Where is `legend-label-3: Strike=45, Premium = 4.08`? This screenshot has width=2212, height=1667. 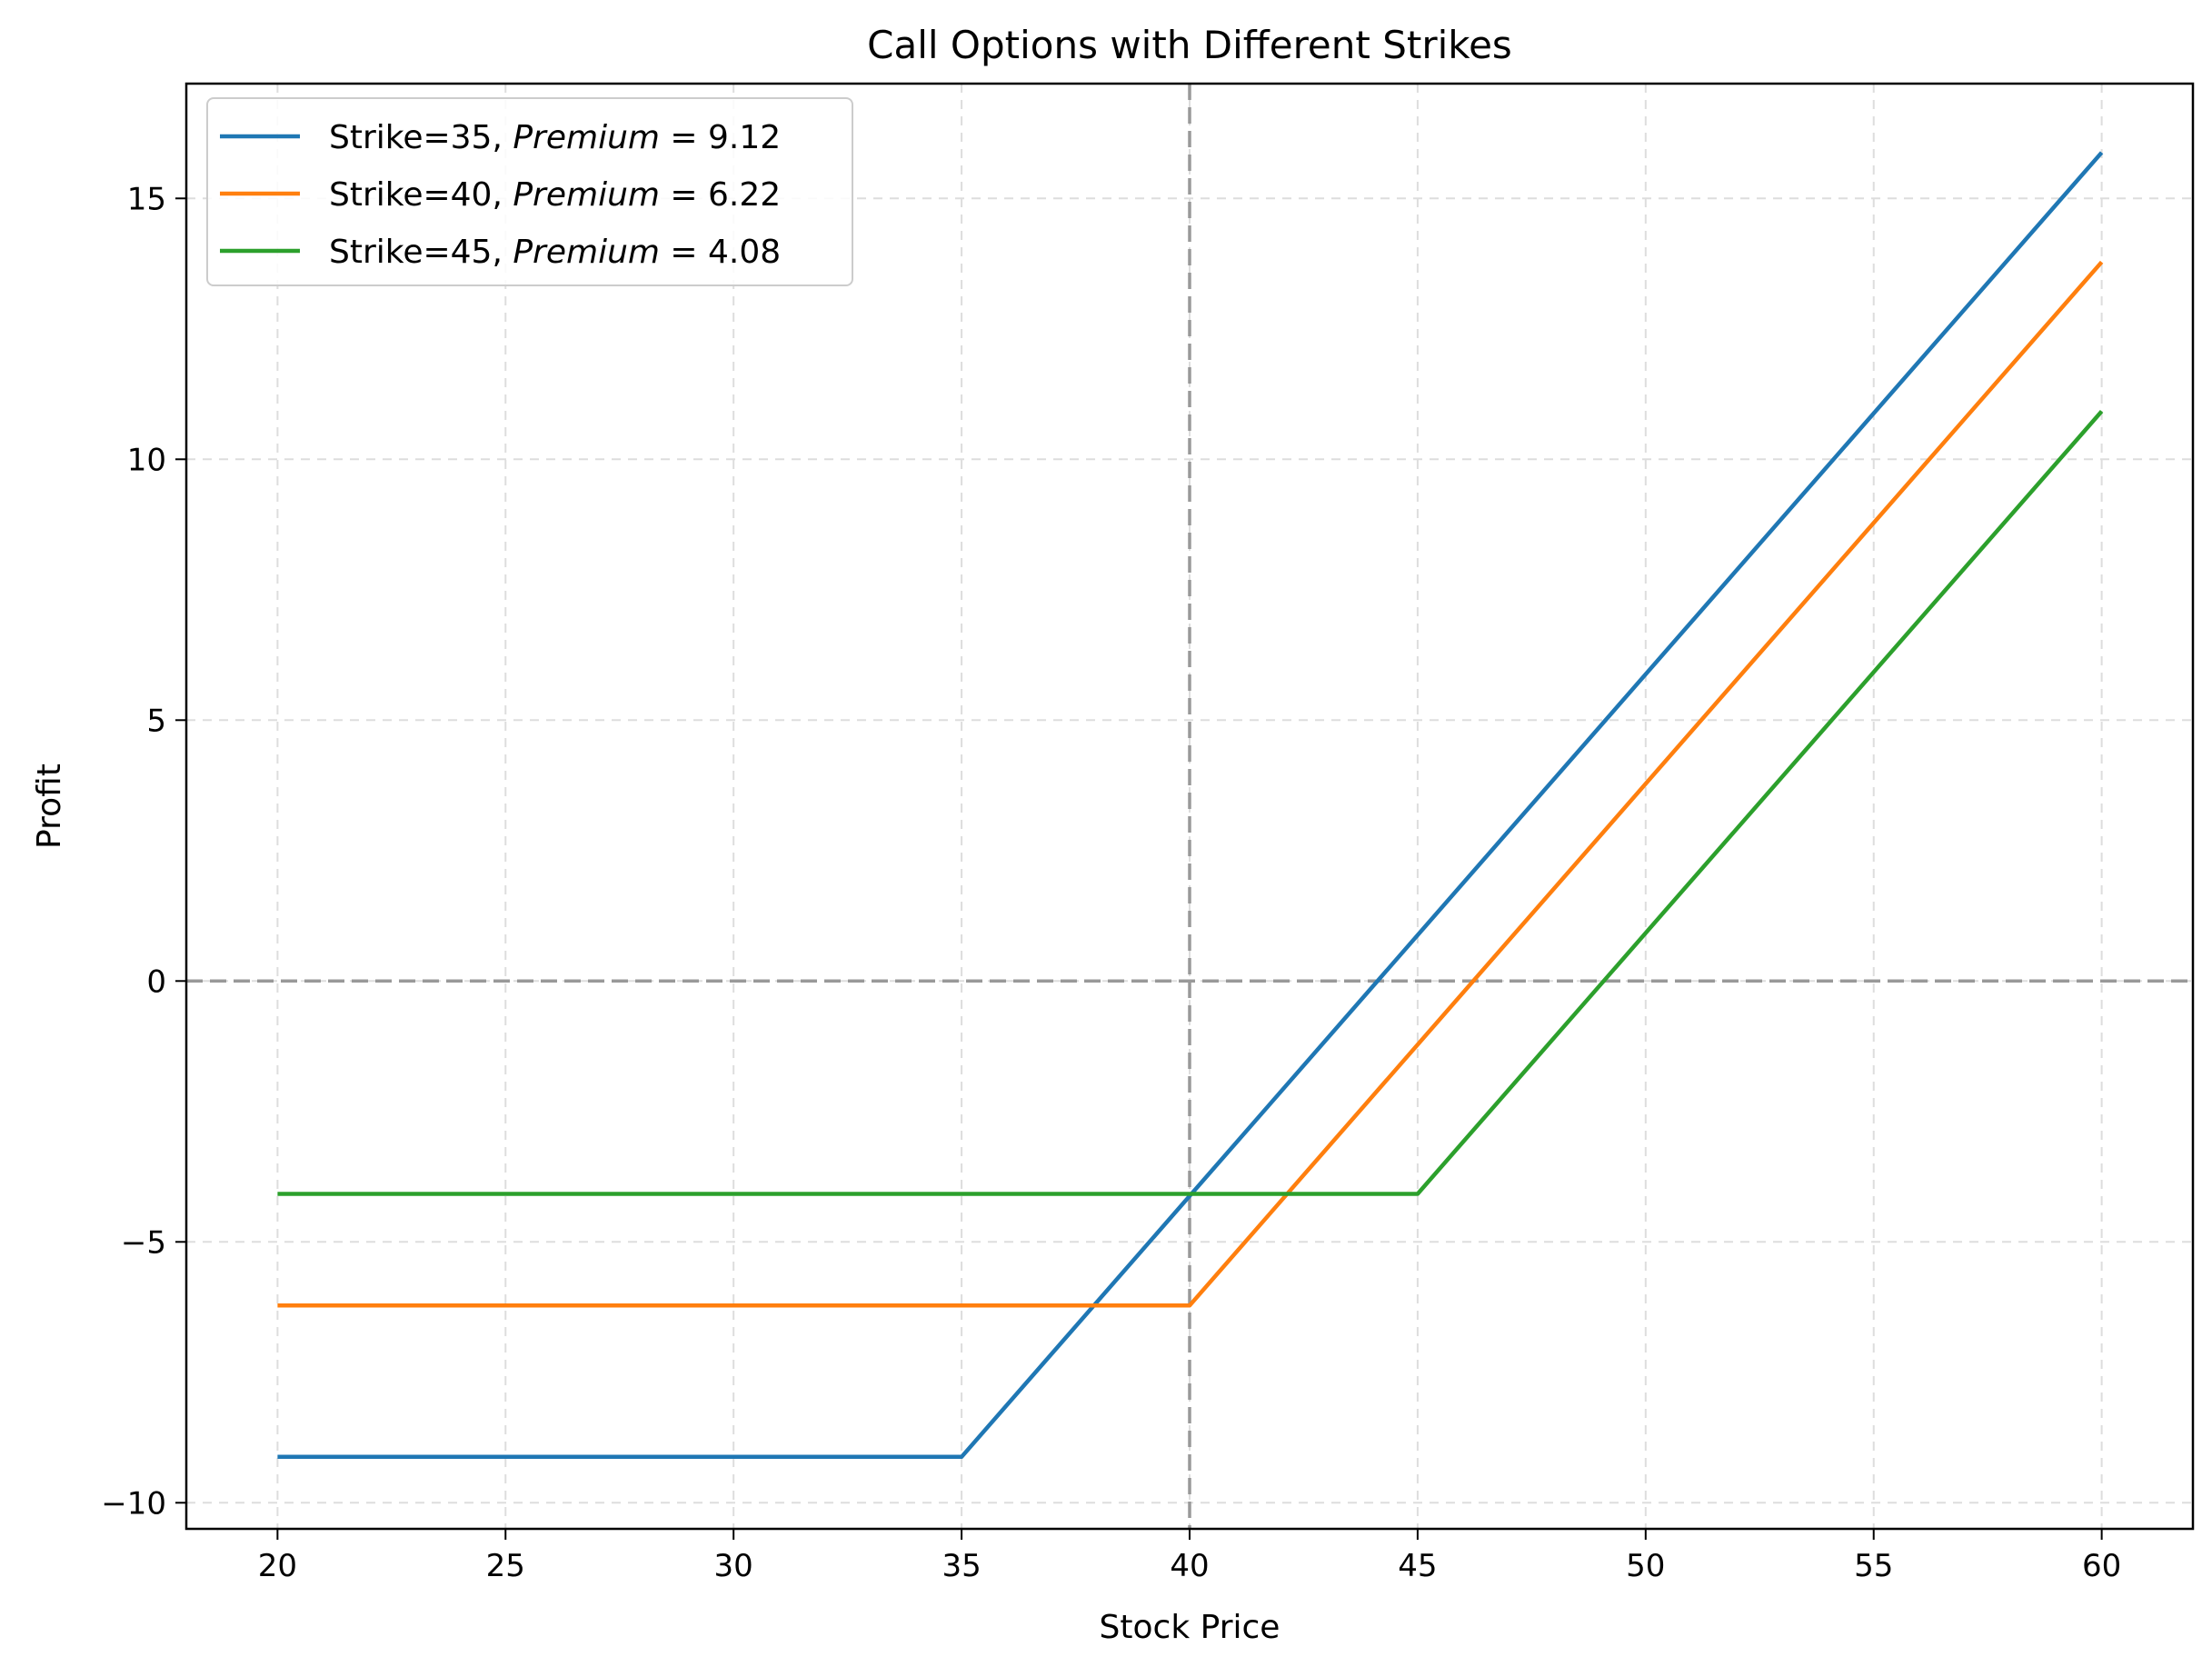 legend-label-3: Strike=45, Premium = 4.08 is located at coordinates (555, 252).